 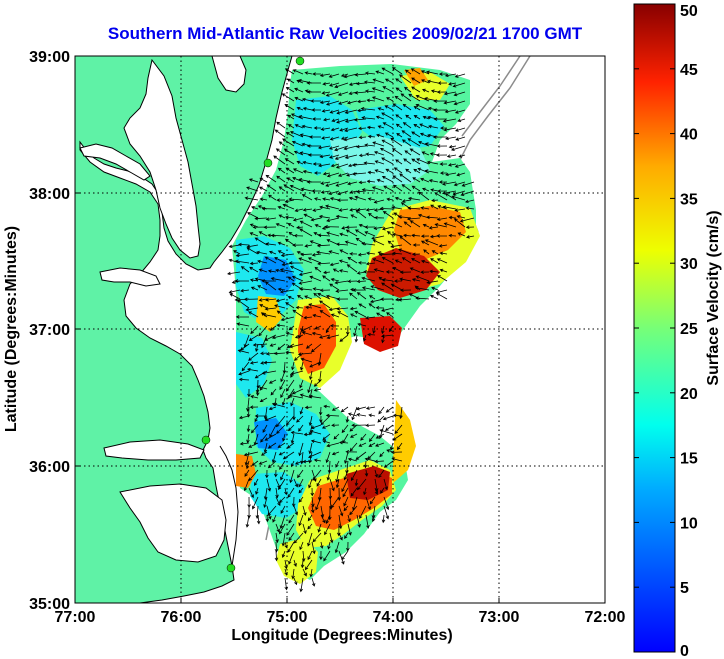 What do you see at coordinates (11, 329) in the screenshot?
I see `y-axis-label: Latitude (Degrees:Minutes)` at bounding box center [11, 329].